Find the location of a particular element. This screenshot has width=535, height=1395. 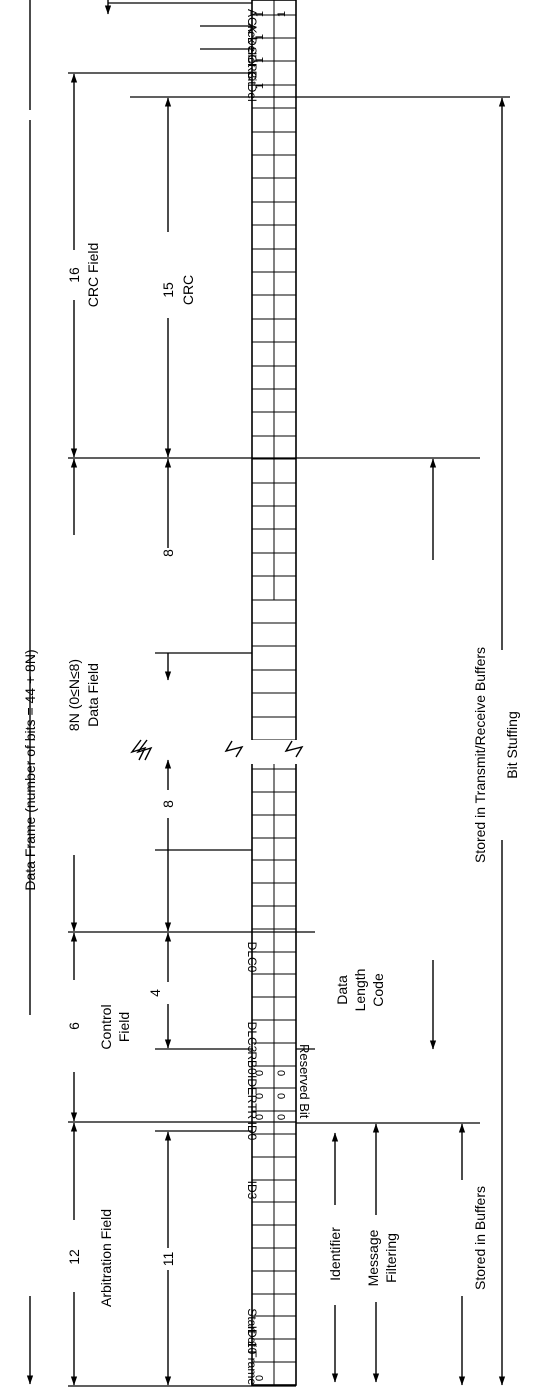

data-byte2-count: 8 is located at coordinates (168, 553).